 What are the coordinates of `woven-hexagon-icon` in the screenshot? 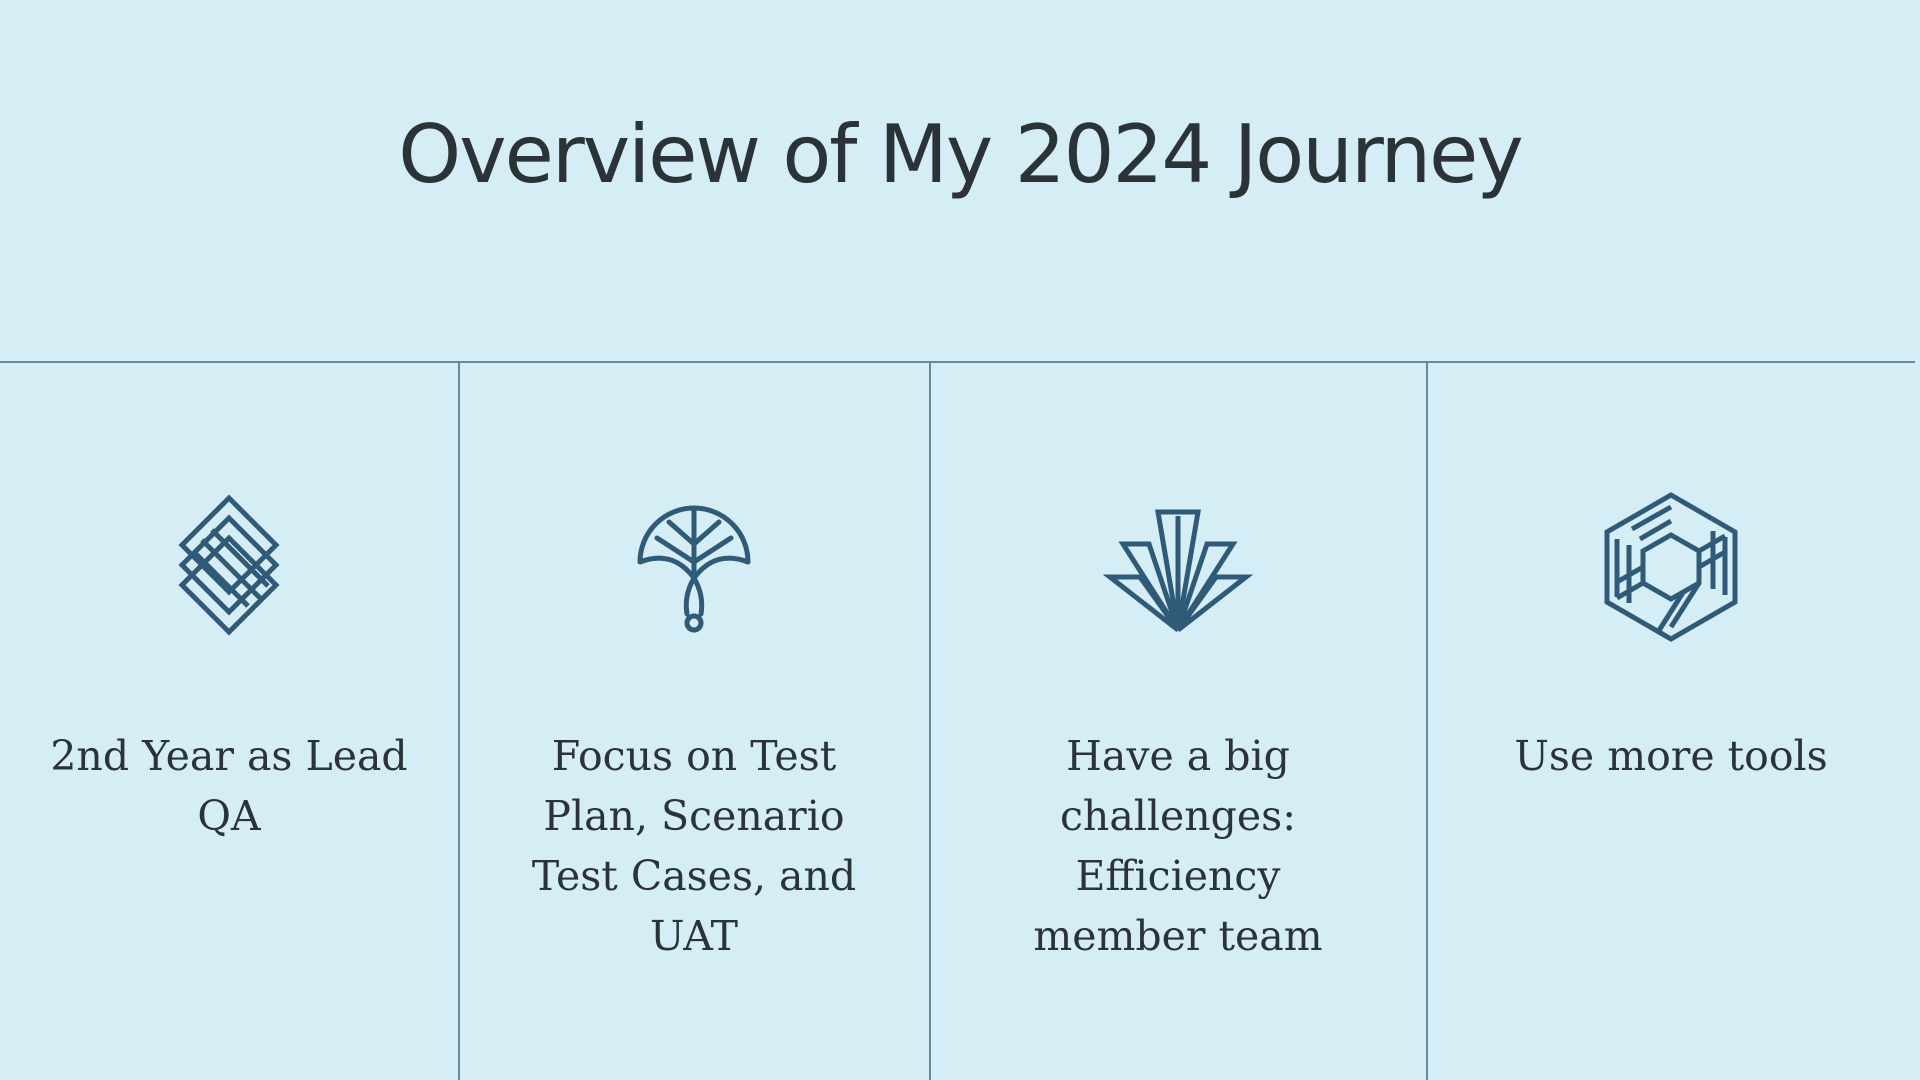 It's located at (1671, 567).